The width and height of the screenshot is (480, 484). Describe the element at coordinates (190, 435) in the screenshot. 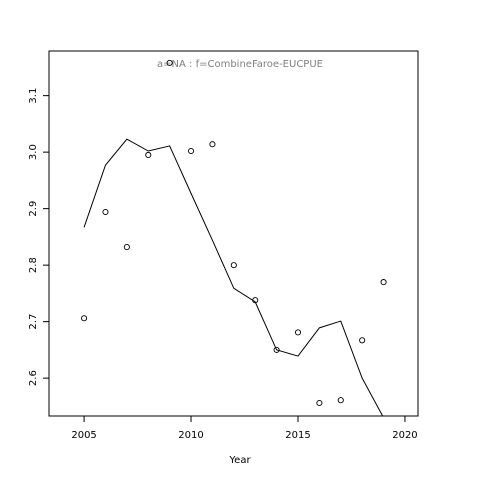

I see `x-tick-label: 2010` at that location.